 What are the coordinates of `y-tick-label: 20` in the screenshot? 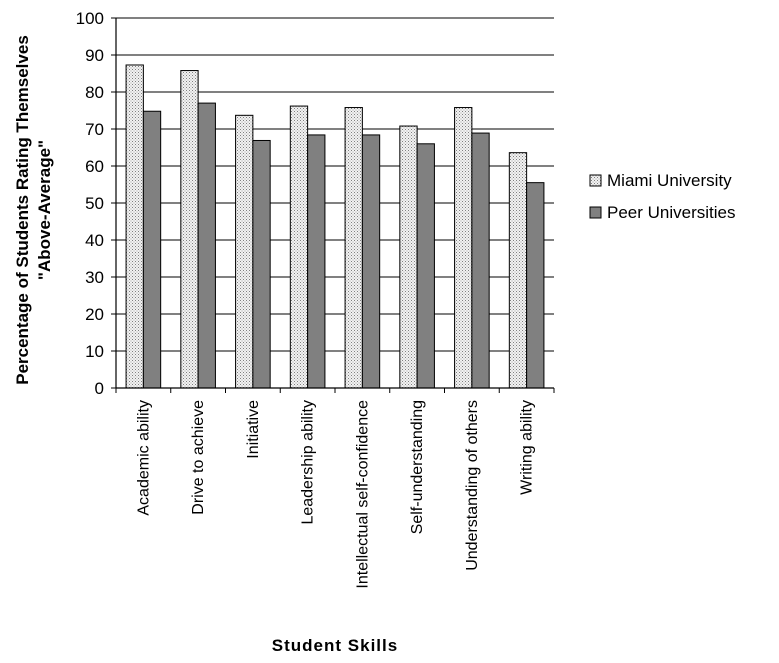 It's located at (94, 314).